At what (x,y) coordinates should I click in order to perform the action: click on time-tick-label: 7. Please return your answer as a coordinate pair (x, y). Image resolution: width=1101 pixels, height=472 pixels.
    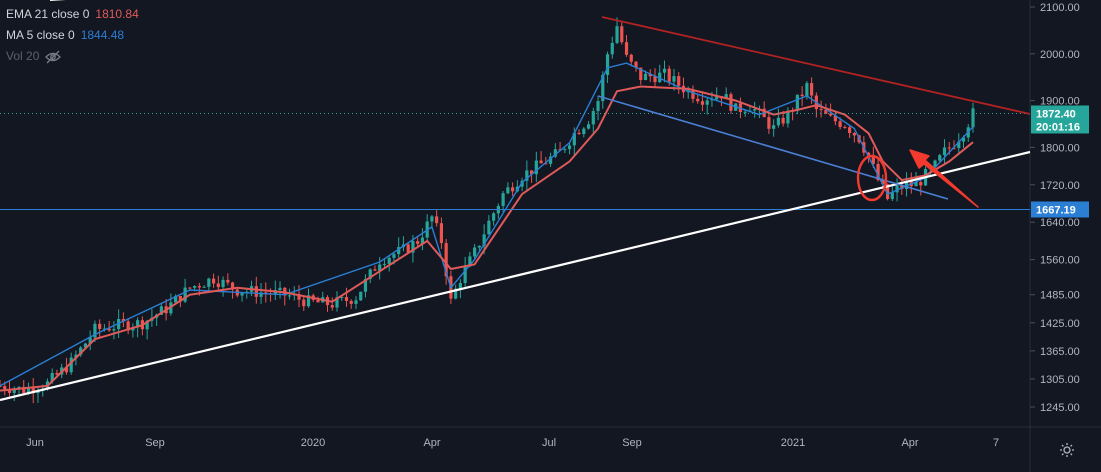
    Looking at the image, I should click on (996, 443).